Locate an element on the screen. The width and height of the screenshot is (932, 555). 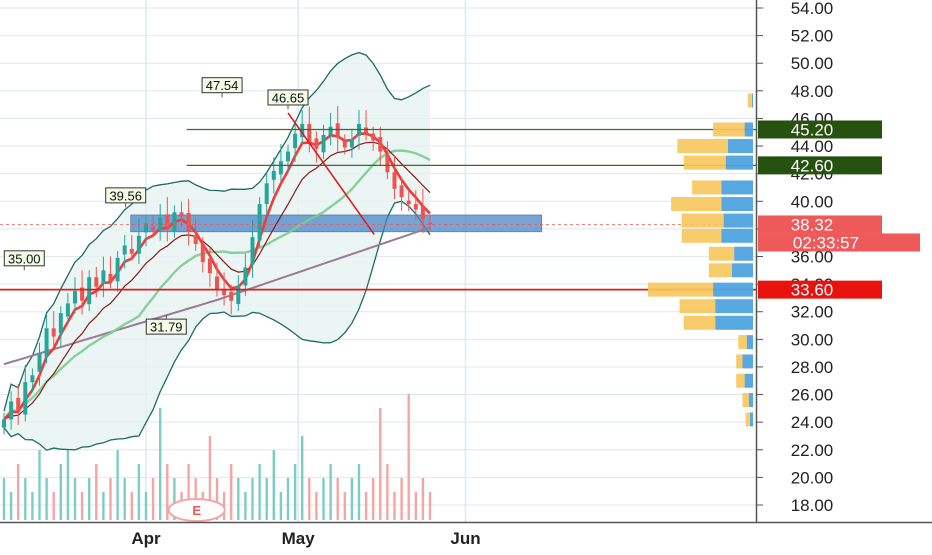
price-tick-label: 18.00 is located at coordinates (812, 505).